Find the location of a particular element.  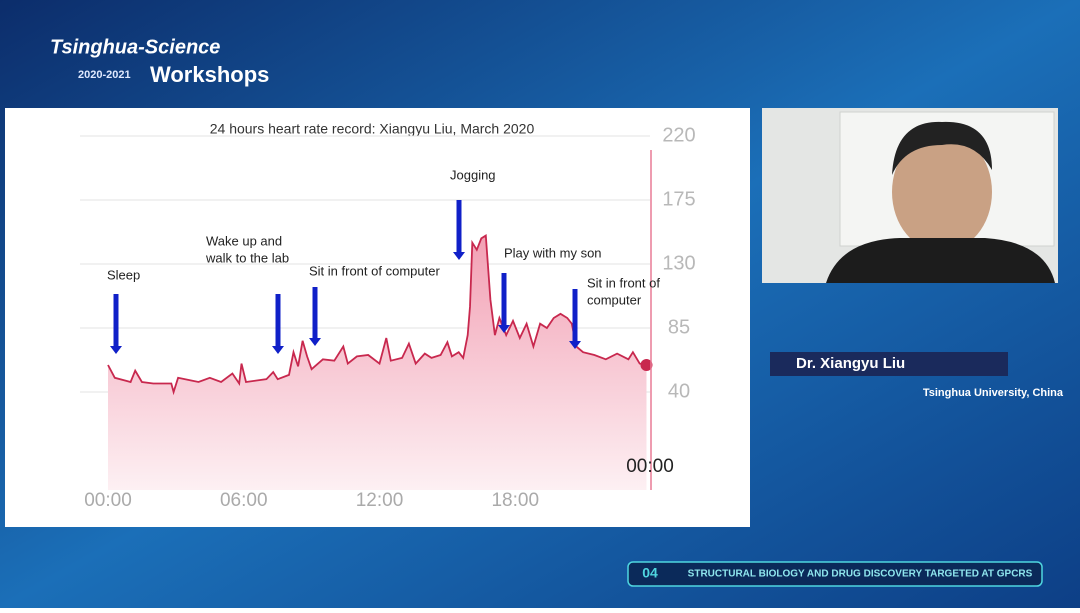

annotation: Jogging is located at coordinates (473, 174).